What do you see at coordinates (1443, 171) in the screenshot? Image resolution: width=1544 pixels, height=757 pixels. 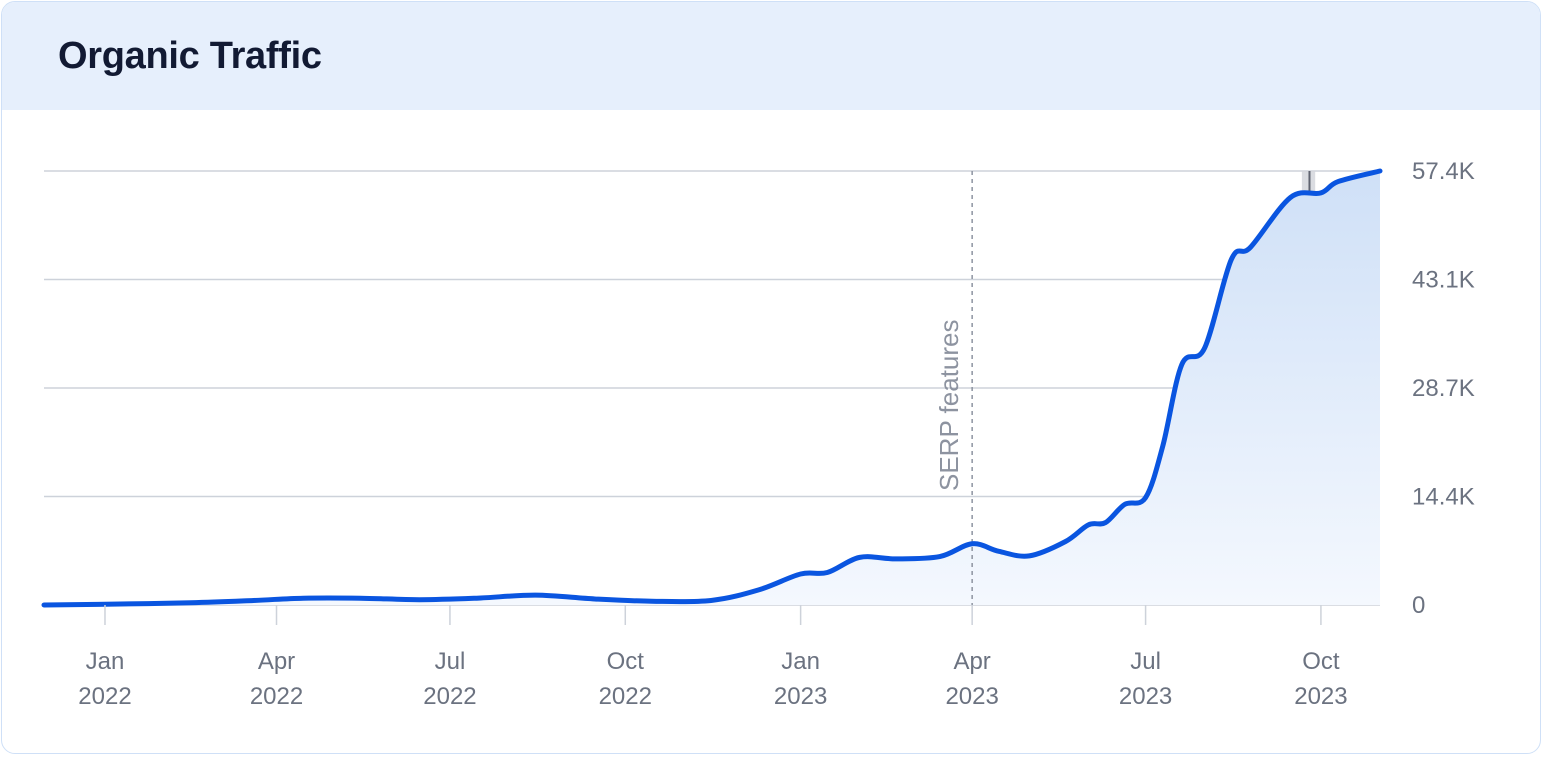 I see `y-tick-label: 57.4K` at bounding box center [1443, 171].